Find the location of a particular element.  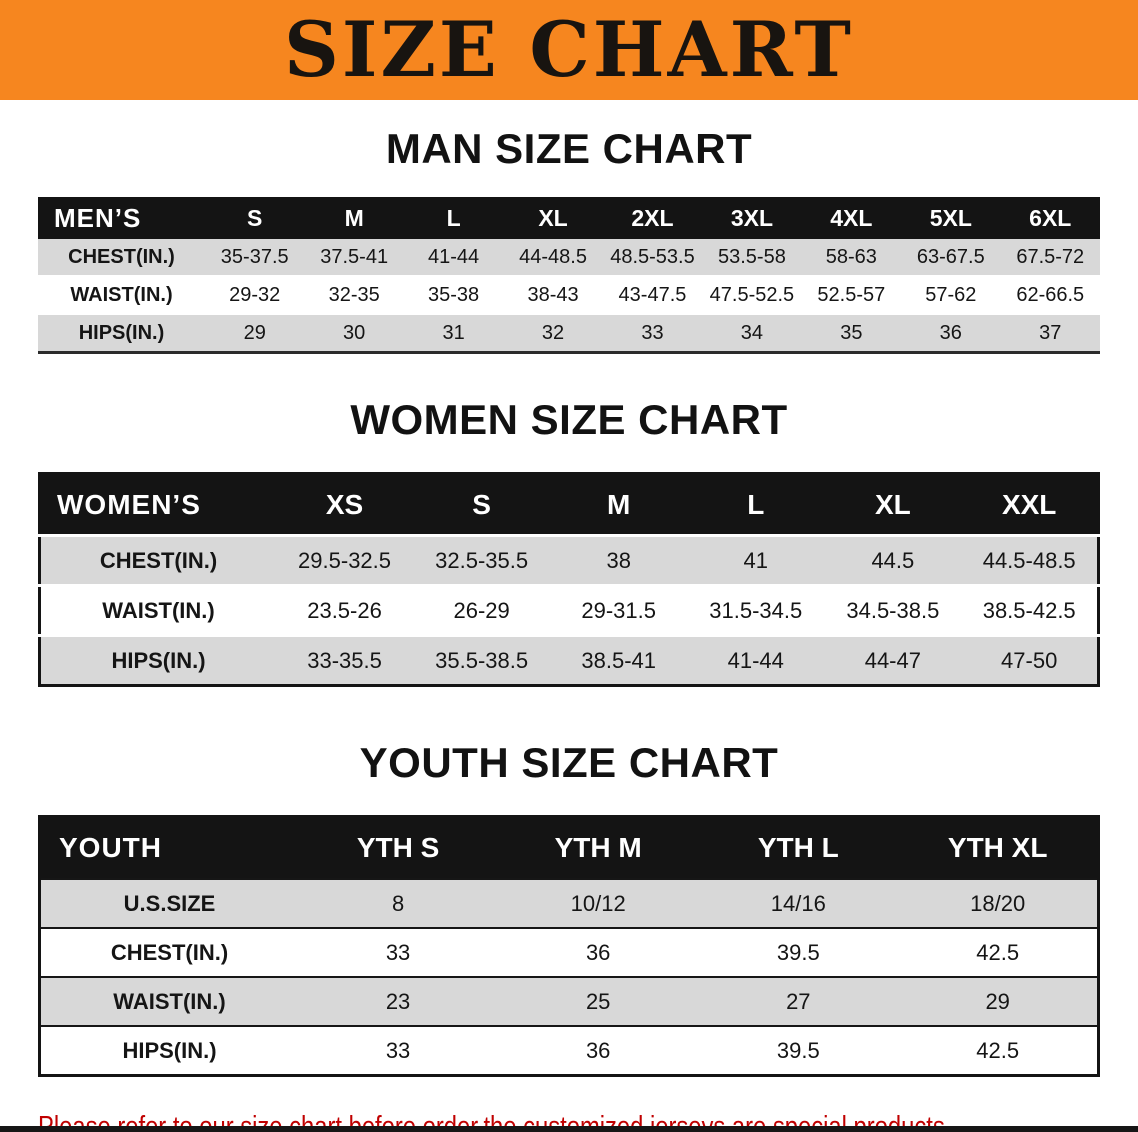

value-cell: 10/12 is located at coordinates (598, 903).